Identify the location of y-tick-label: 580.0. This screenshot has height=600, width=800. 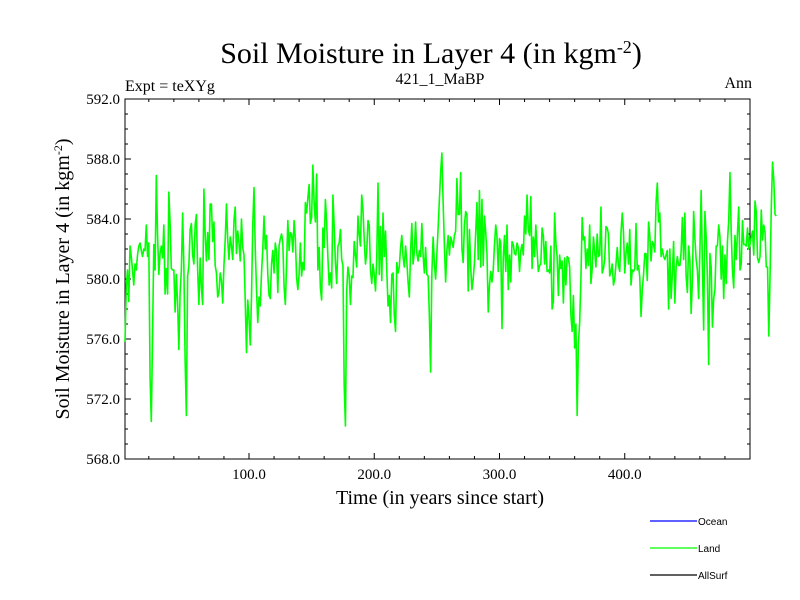
(103, 280).